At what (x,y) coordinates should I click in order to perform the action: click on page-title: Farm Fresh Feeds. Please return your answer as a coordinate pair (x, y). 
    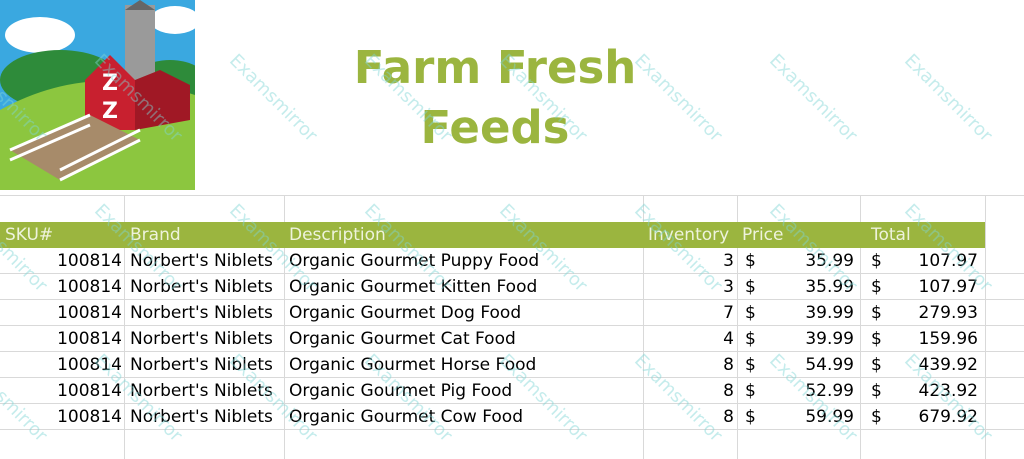
    Looking at the image, I should click on (495, 98).